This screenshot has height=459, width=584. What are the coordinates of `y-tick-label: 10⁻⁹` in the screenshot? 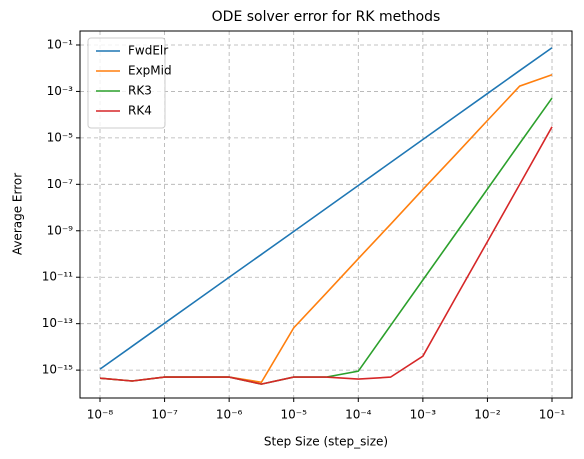 It's located at (60, 230).